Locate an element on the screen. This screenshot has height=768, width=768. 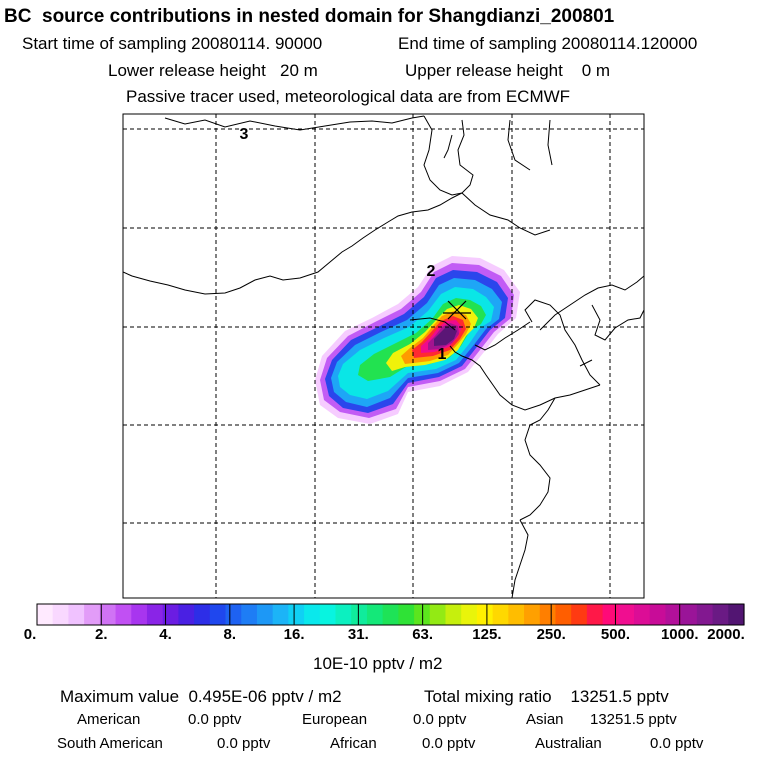
colorbar-tick-label: 4. is located at coordinates (165, 634).